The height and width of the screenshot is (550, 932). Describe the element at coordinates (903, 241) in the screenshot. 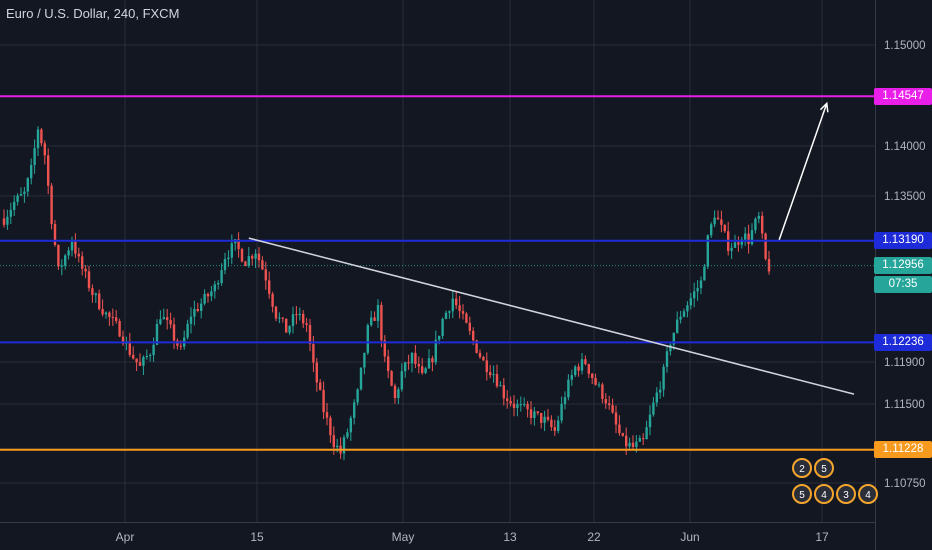

I see `level-price-tag: 1.13190` at that location.